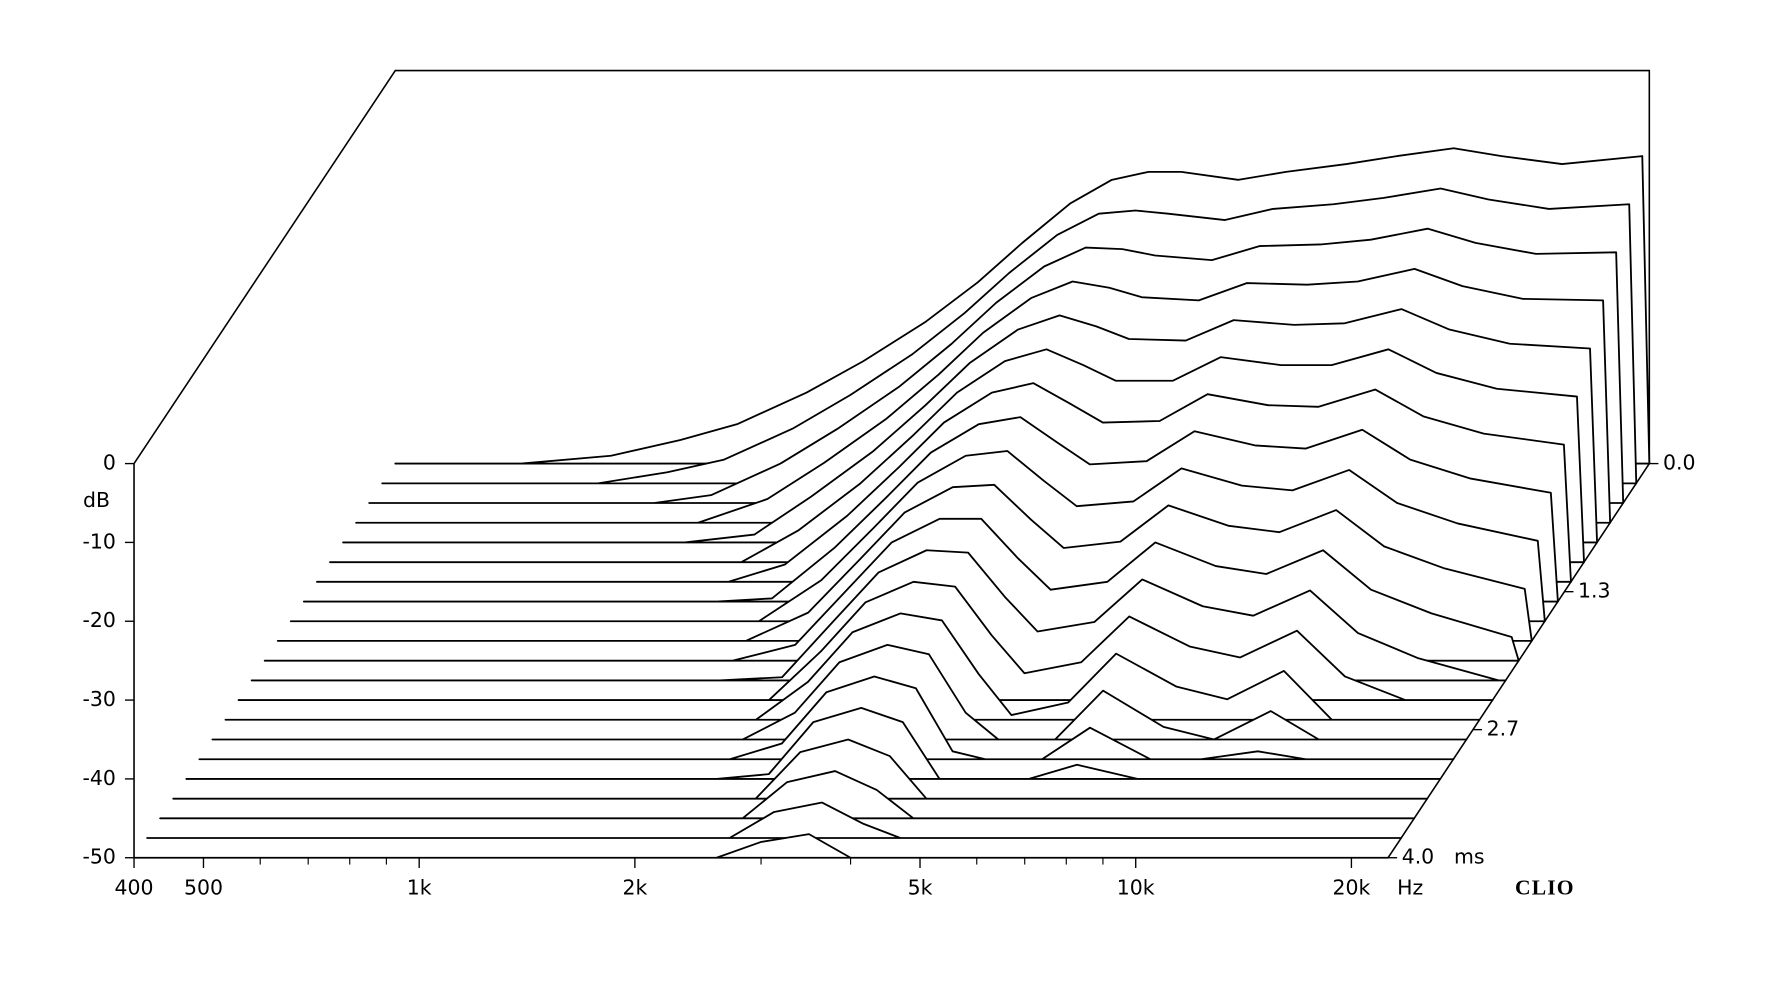 This screenshot has height=1001, width=1772. Describe the element at coordinates (98, 620) in the screenshot. I see `y-tick-label: -20` at that location.